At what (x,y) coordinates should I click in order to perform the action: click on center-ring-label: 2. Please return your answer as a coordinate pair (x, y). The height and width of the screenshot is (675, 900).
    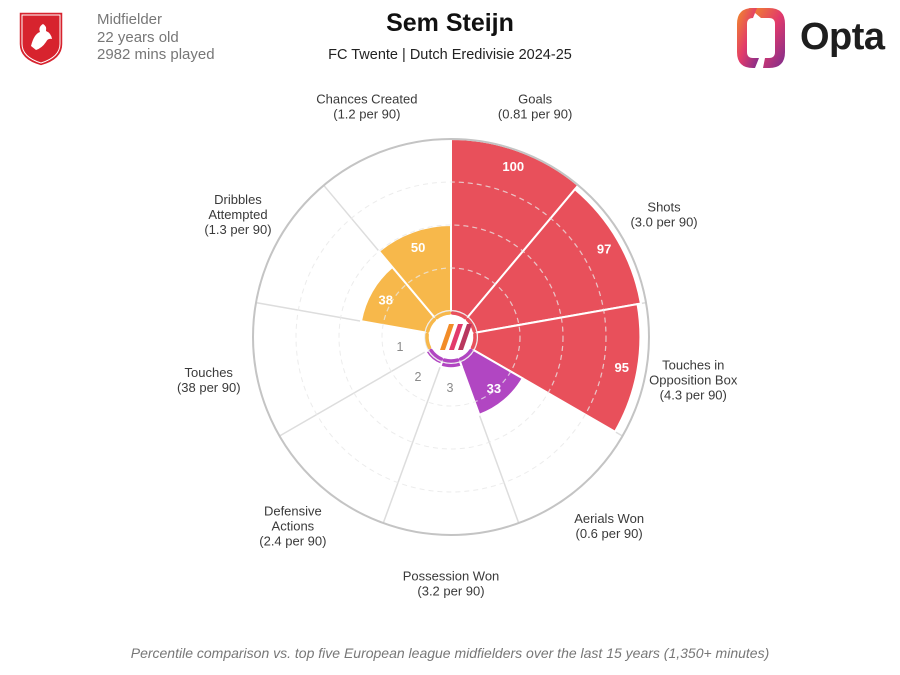
    Looking at the image, I should click on (418, 377).